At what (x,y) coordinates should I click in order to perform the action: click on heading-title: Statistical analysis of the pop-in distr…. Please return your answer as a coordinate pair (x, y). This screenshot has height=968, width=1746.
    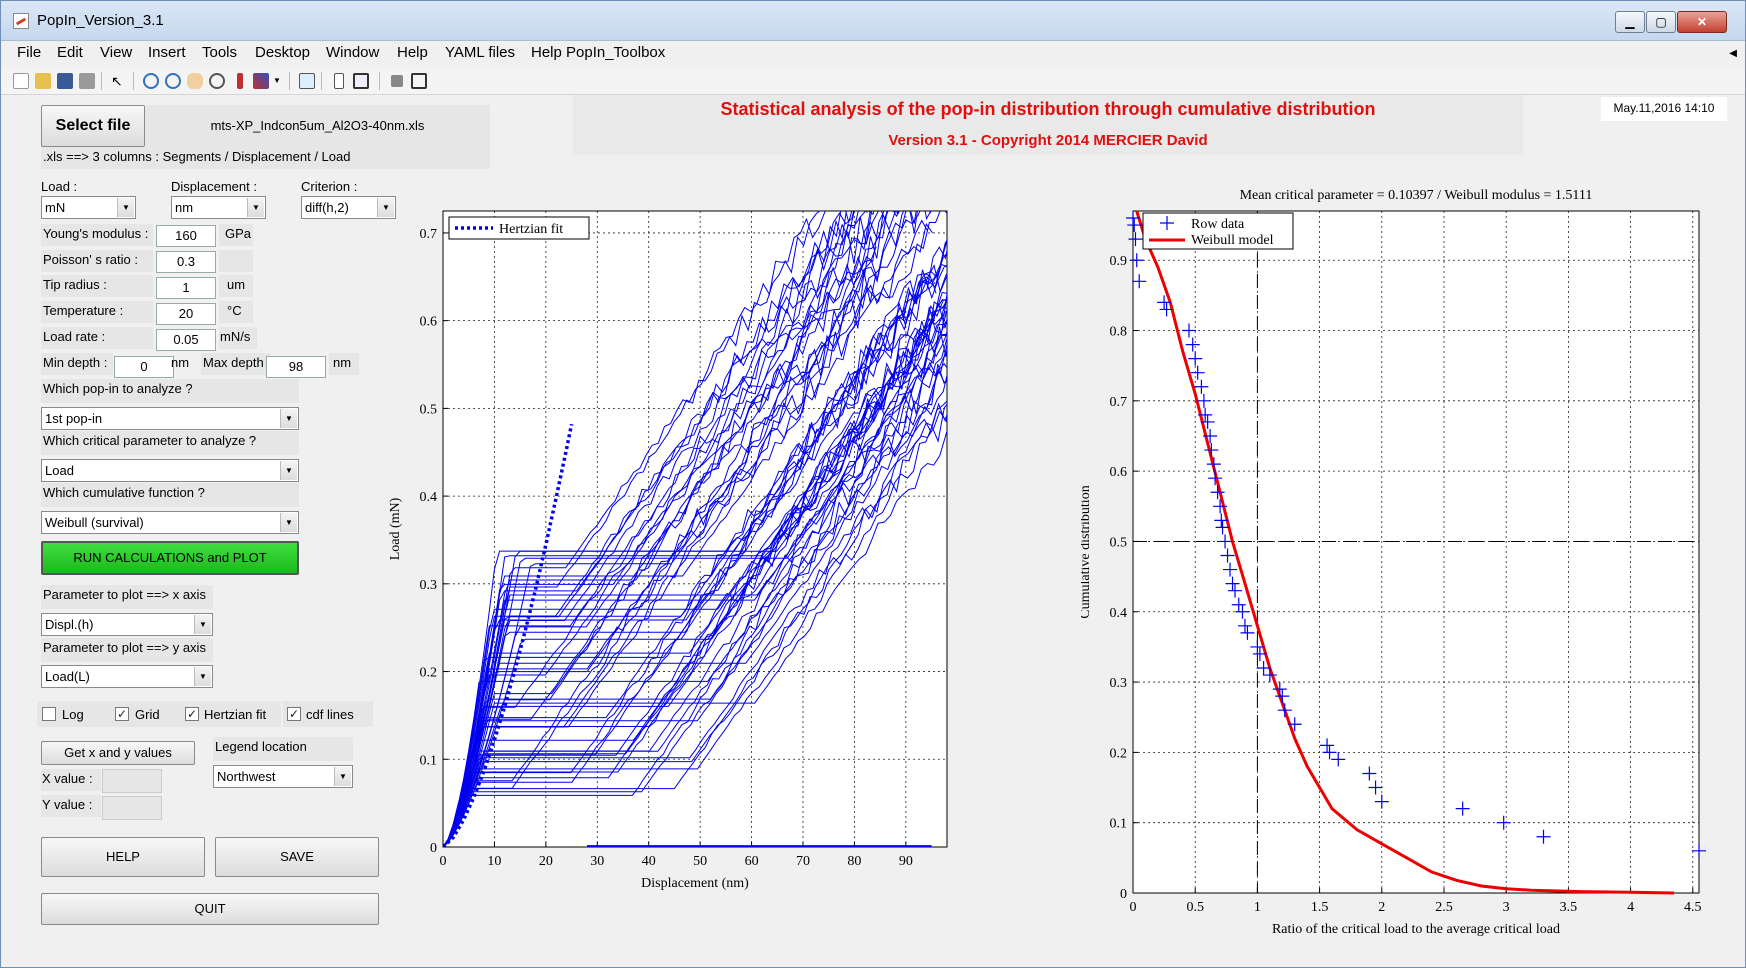
    Looking at the image, I should click on (1048, 109).